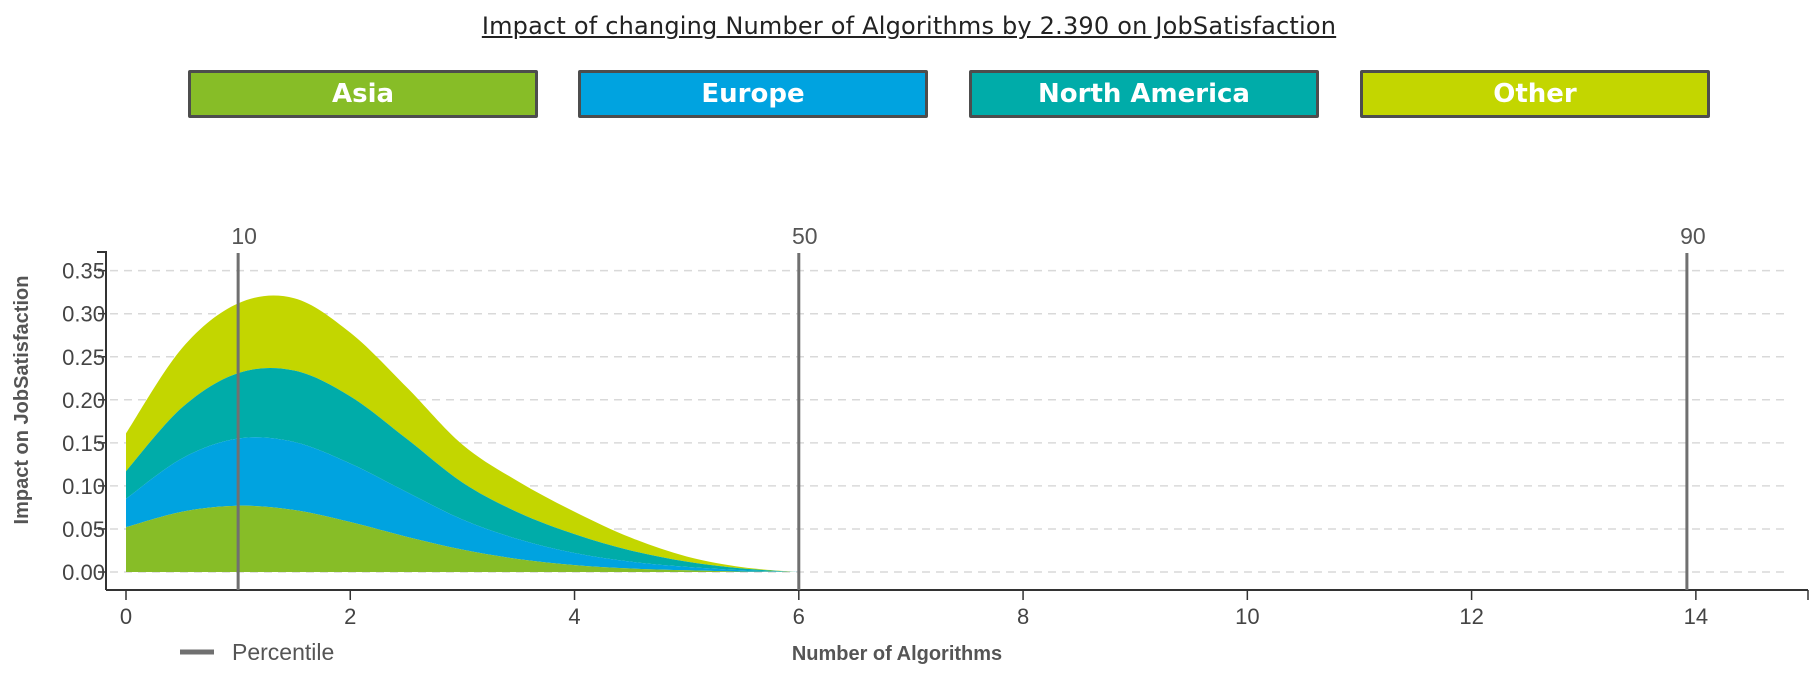  I want to click on series-legend: Asia Europe North America Other, so click(909, 96).